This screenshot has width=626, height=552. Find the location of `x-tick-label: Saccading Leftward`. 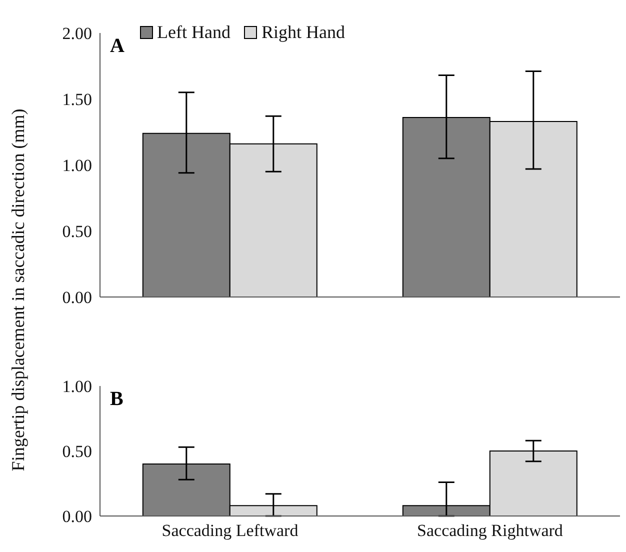

x-tick-label: Saccading Leftward is located at coordinates (230, 530).